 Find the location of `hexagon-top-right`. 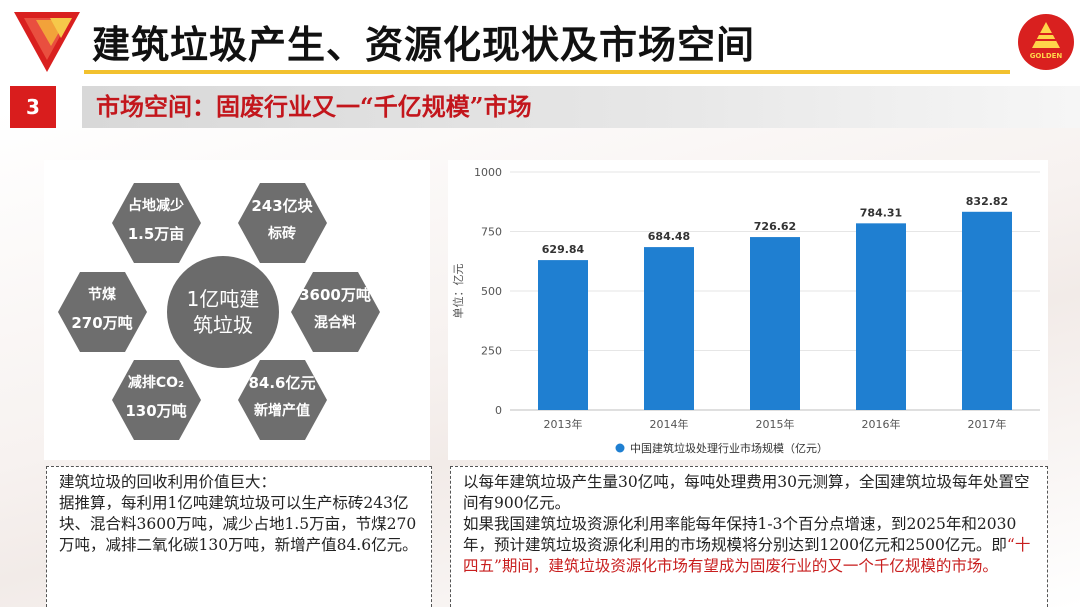

hexagon-top-right is located at coordinates (282, 223).